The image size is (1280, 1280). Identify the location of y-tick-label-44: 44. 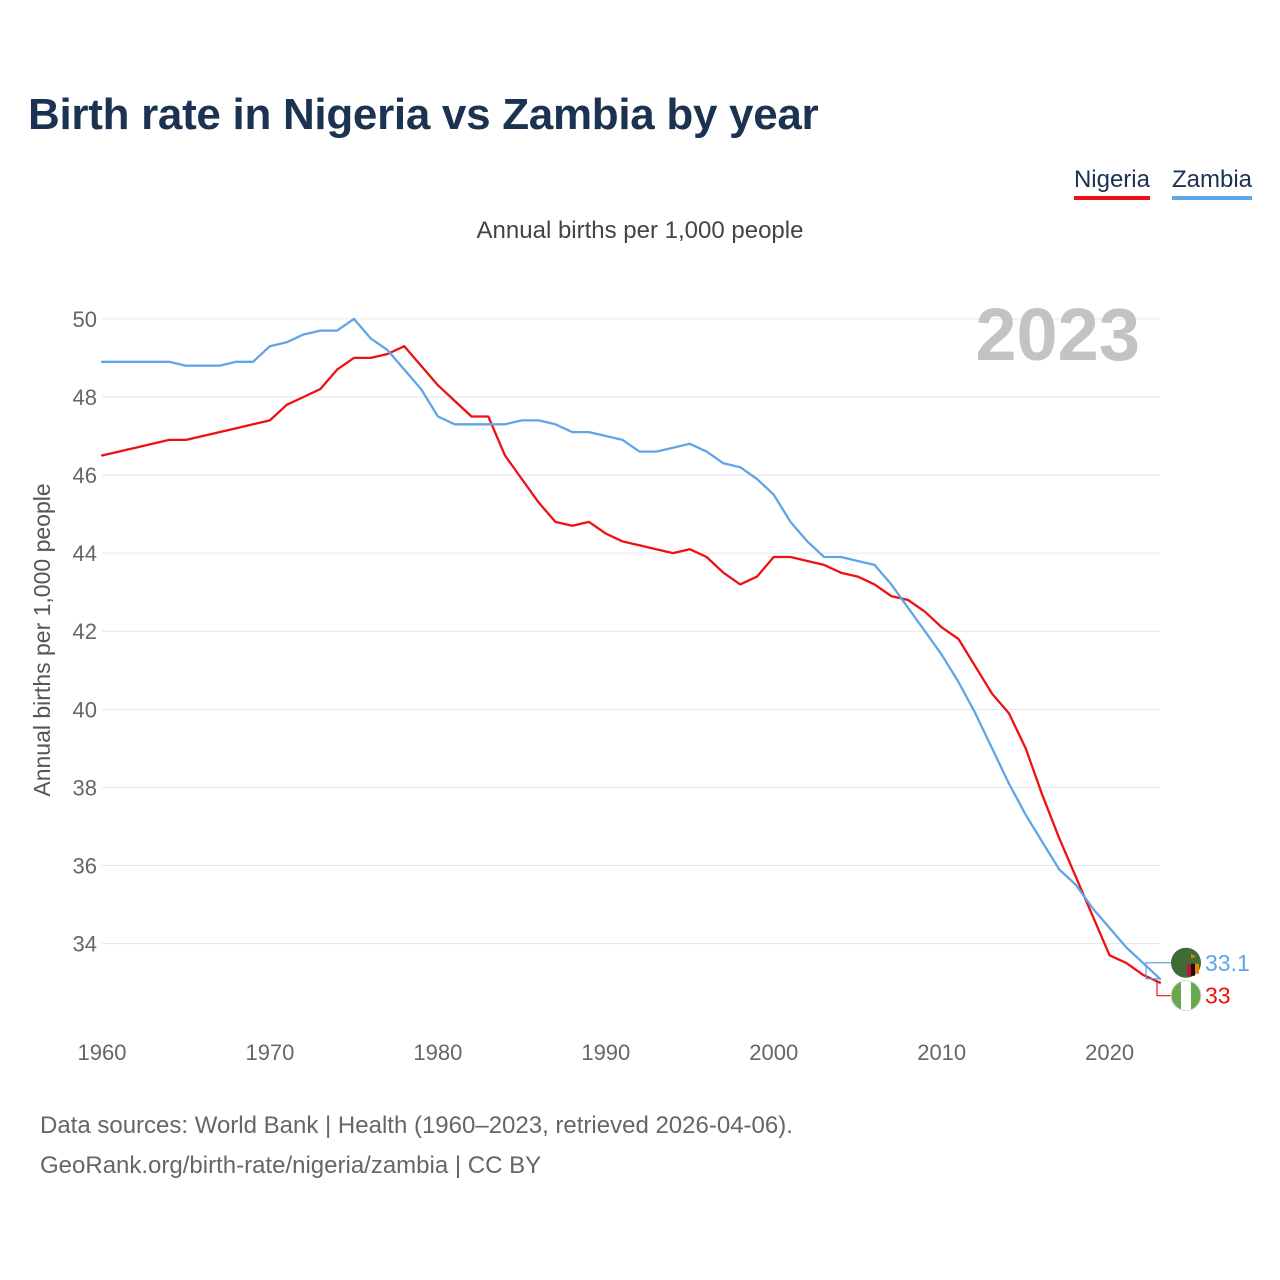
(85, 553).